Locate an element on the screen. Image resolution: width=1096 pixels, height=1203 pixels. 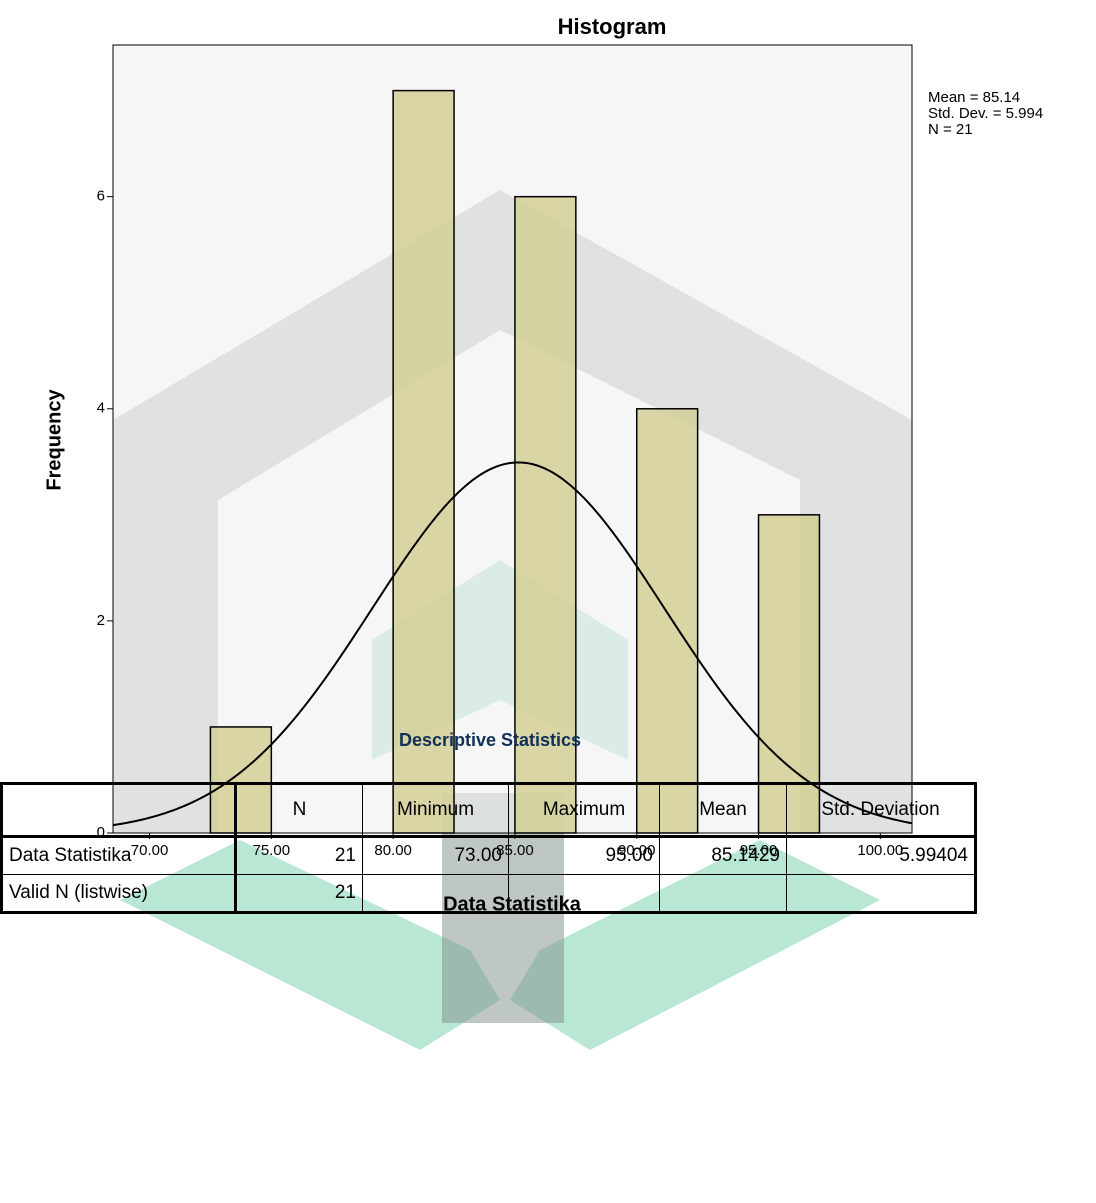
table-row: Valid N (listwise) 21 is located at coordinates (488, 893).